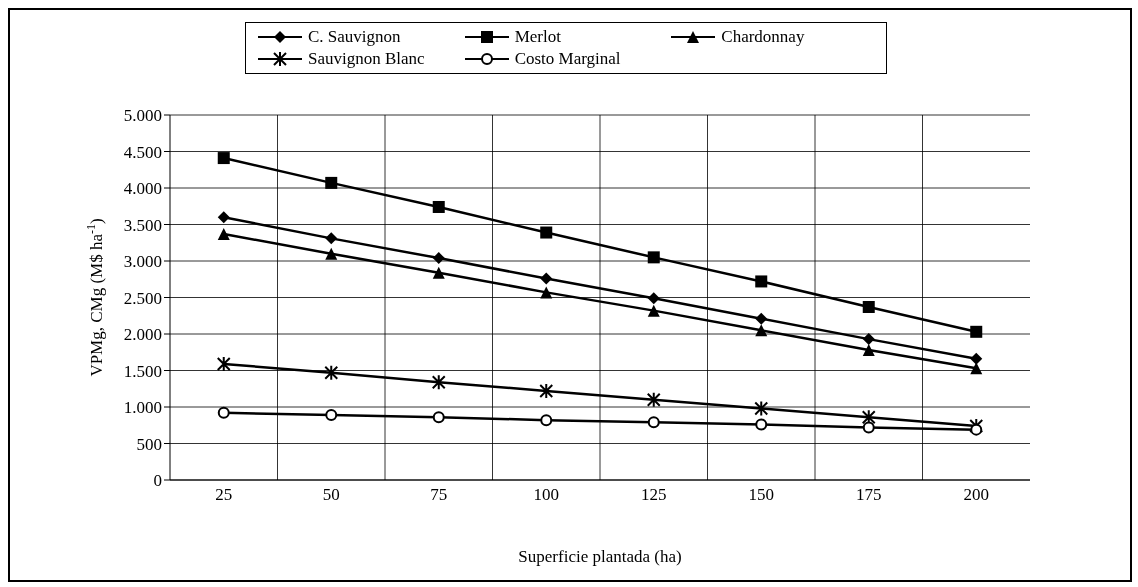  Describe the element at coordinates (366, 59) in the screenshot. I see `legend-label: Sauvignon Blanc` at that location.